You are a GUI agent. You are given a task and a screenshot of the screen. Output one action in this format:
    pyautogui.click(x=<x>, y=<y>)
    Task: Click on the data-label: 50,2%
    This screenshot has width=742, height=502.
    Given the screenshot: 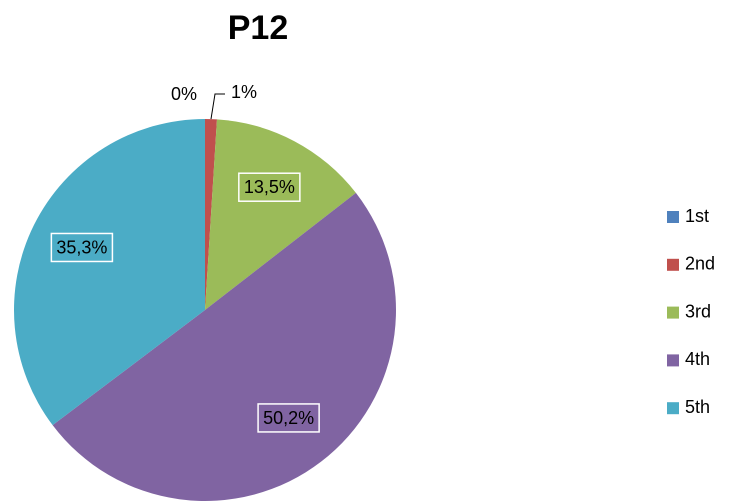 What is the action you would take?
    pyautogui.click(x=288, y=418)
    